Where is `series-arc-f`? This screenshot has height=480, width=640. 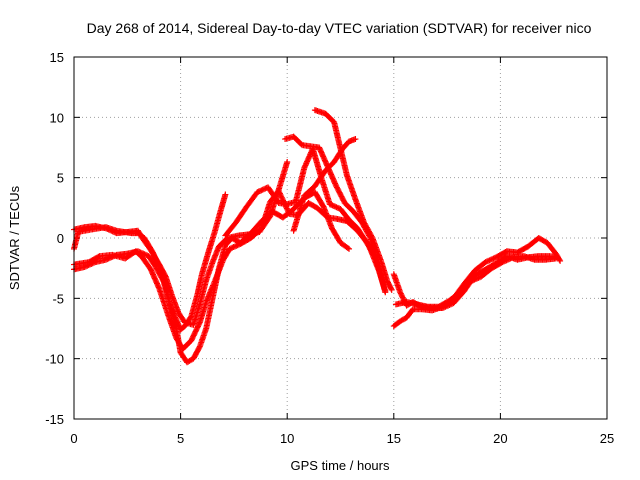
series-arc-f is located at coordinates (335, 214).